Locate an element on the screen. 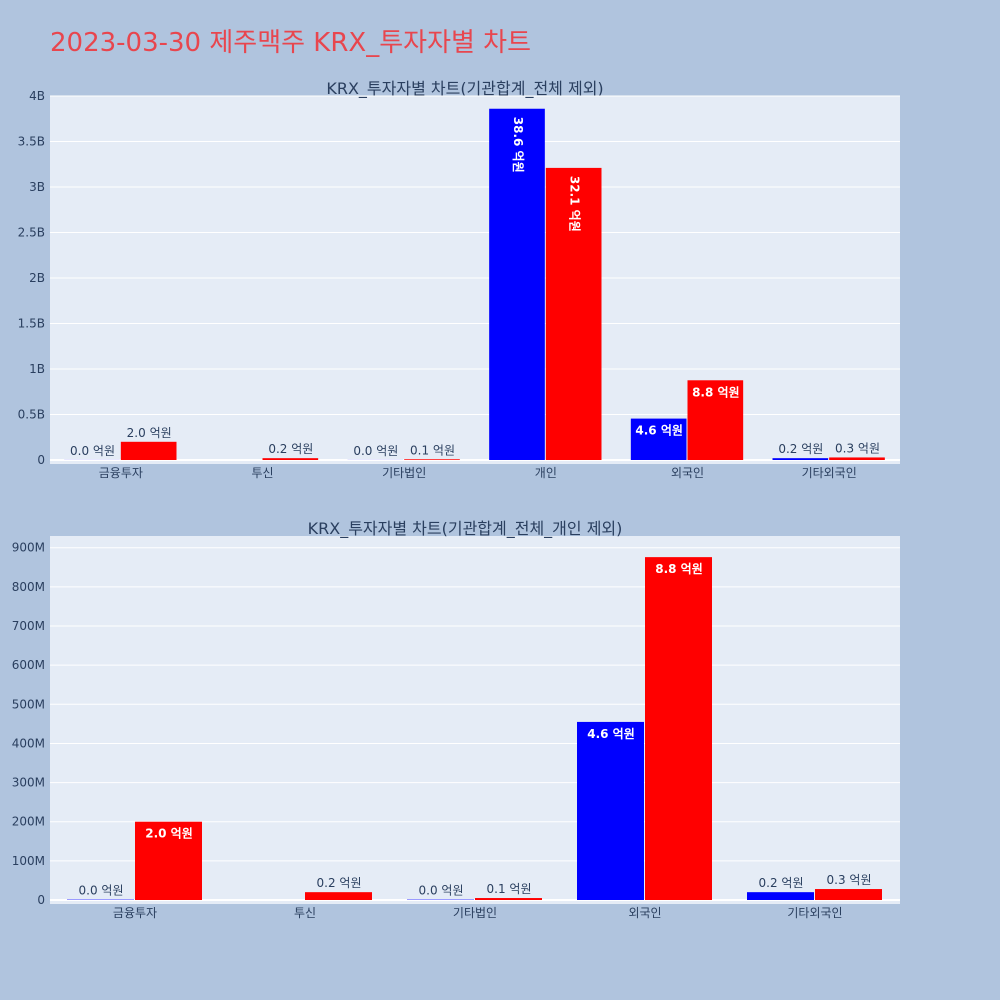 The height and width of the screenshot is (1000, 1000). y-tick-label: 0.5B is located at coordinates (31, 415).